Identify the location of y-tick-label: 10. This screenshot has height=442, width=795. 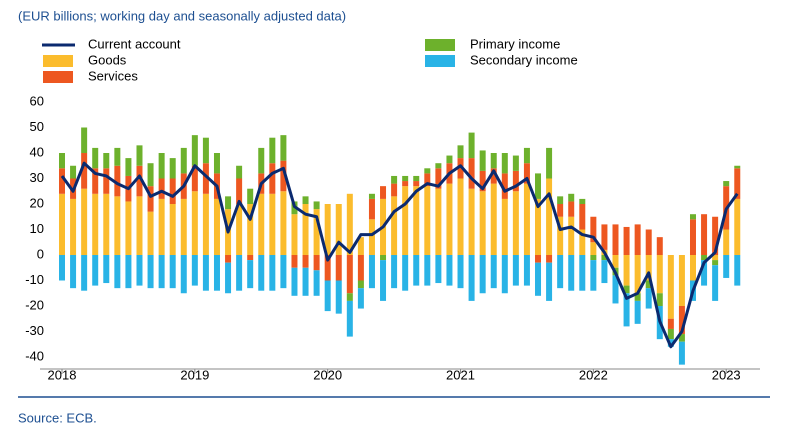
(37, 228).